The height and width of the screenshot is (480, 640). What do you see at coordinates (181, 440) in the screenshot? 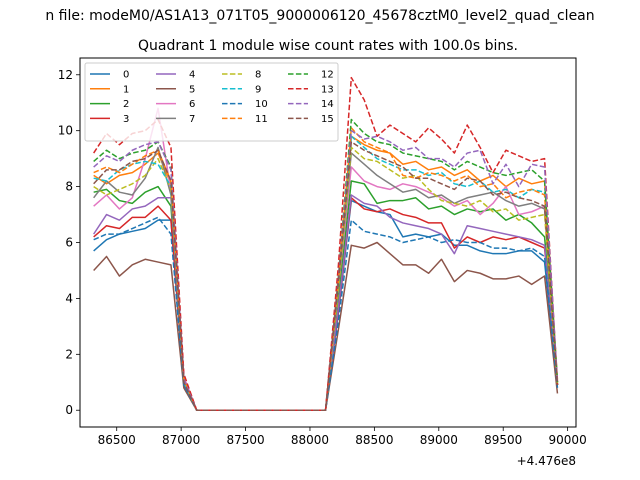
I see `x-tick-label: 87000` at bounding box center [181, 440].